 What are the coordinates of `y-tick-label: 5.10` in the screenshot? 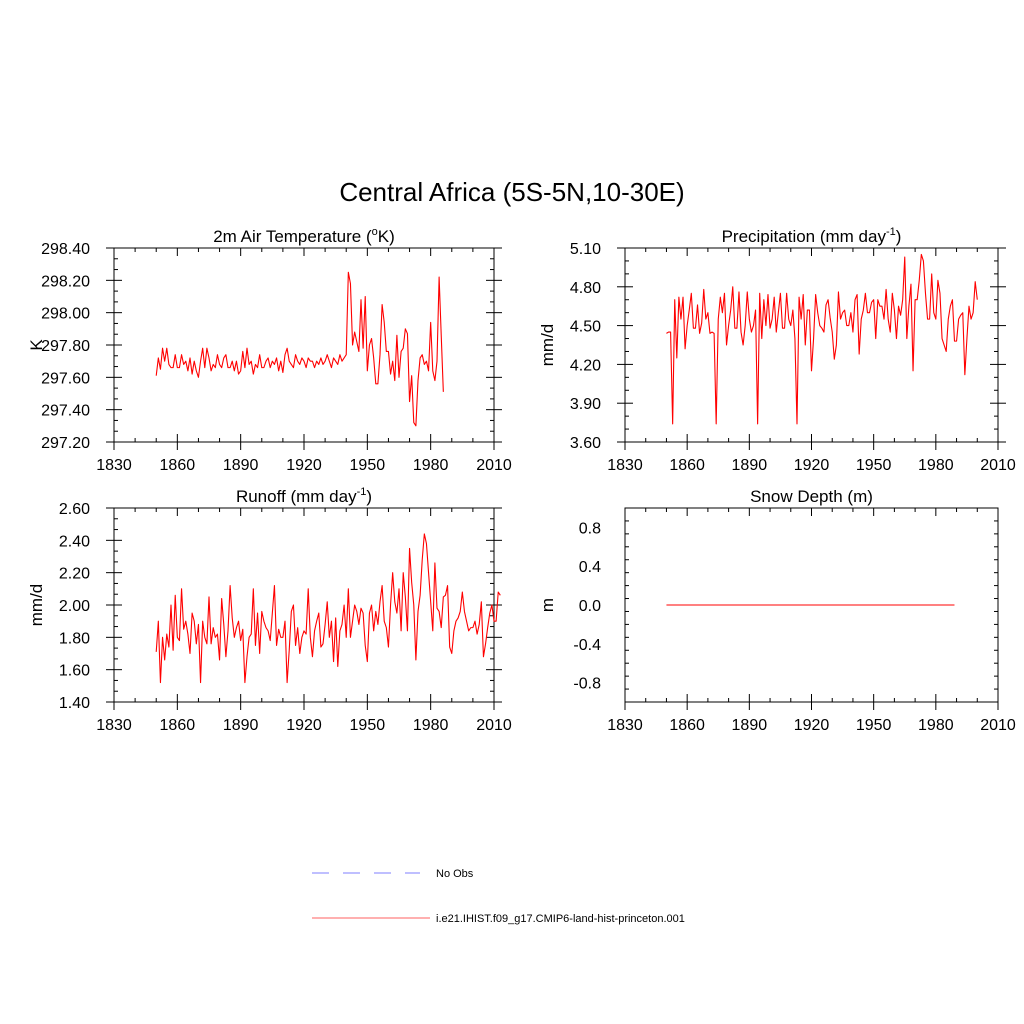 It's located at (585, 249).